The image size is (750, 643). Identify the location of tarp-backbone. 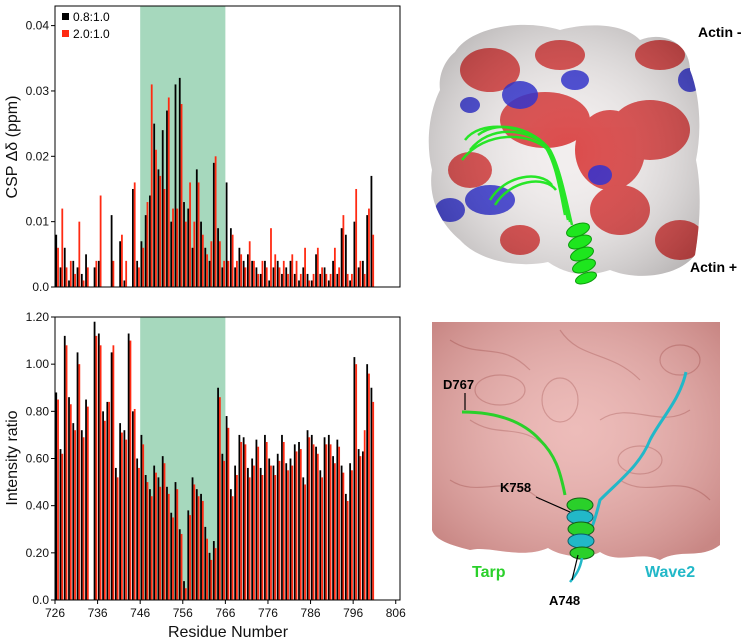
(514, 453).